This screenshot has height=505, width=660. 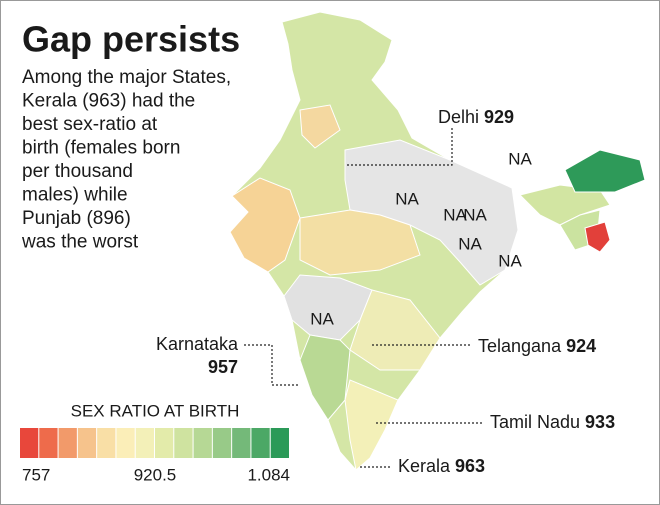 What do you see at coordinates (77, 171) in the screenshot?
I see `description-line: per thousand` at bounding box center [77, 171].